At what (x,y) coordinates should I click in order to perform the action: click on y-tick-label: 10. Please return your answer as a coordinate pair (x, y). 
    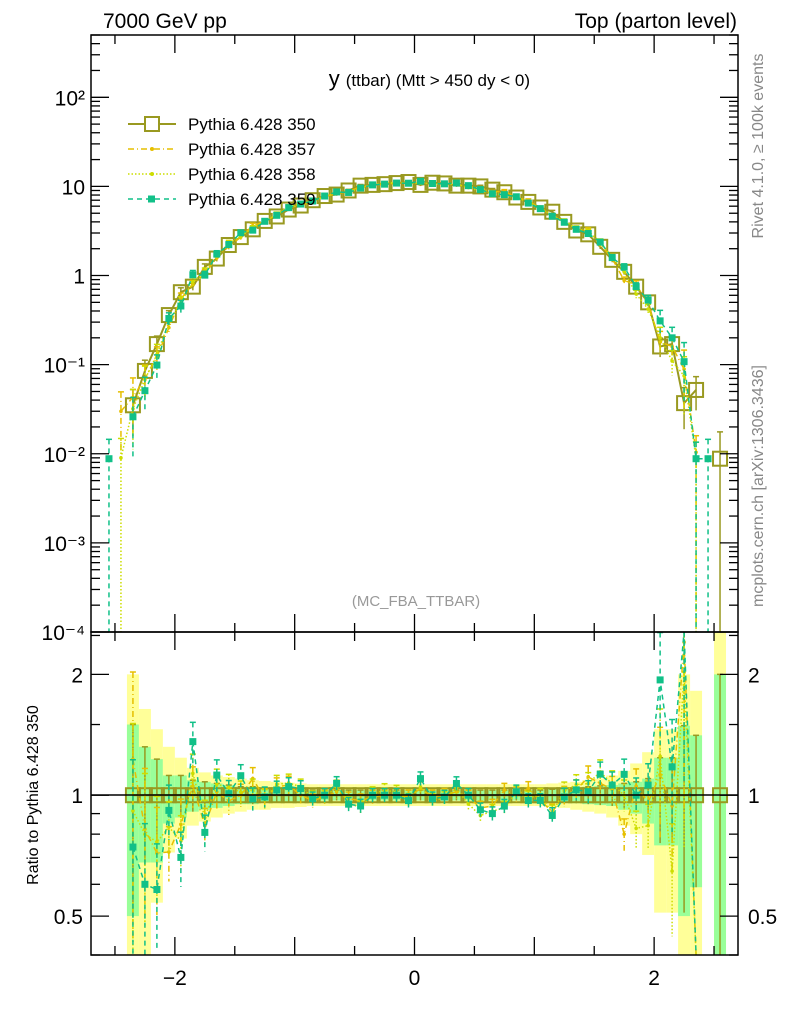
    Looking at the image, I should click on (73, 187).